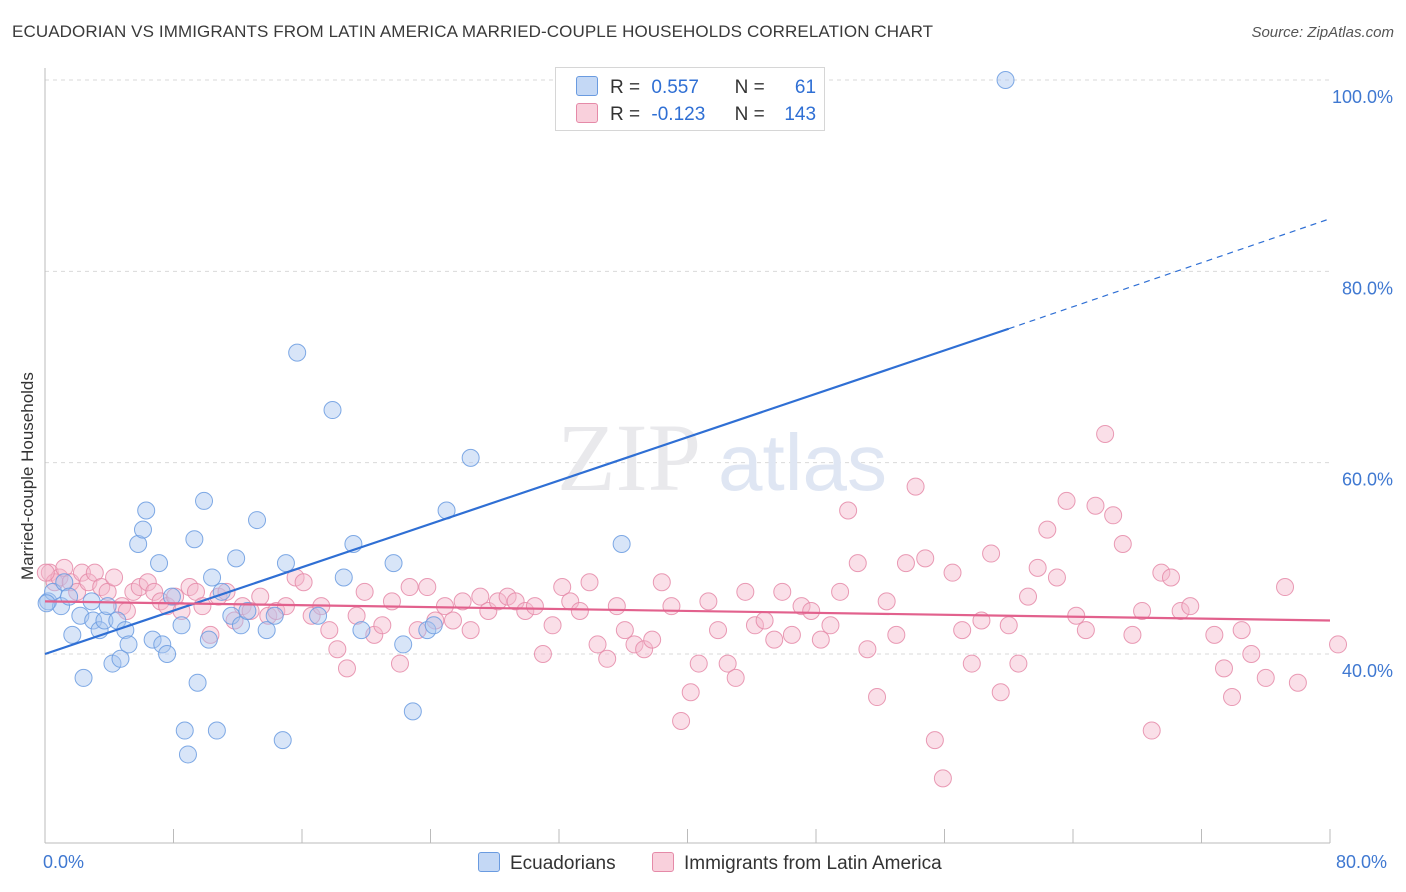 The height and width of the screenshot is (892, 1406). I want to click on ecuadorians-trend-extension, so click(1169, 274).